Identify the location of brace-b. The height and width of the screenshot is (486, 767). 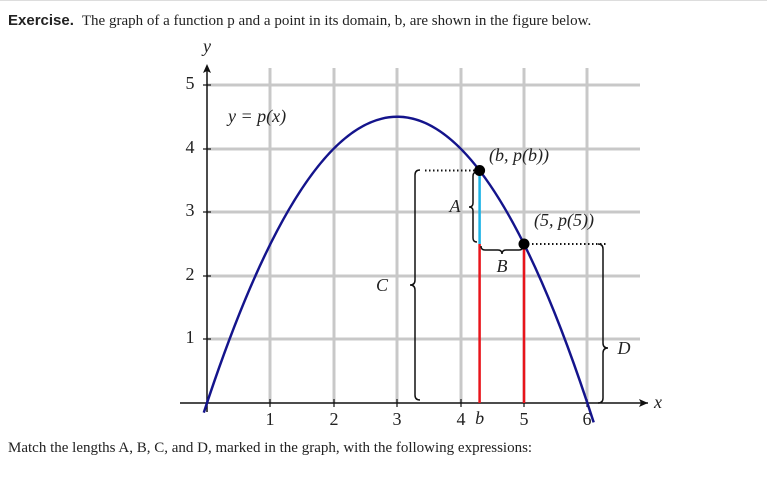
(502, 250).